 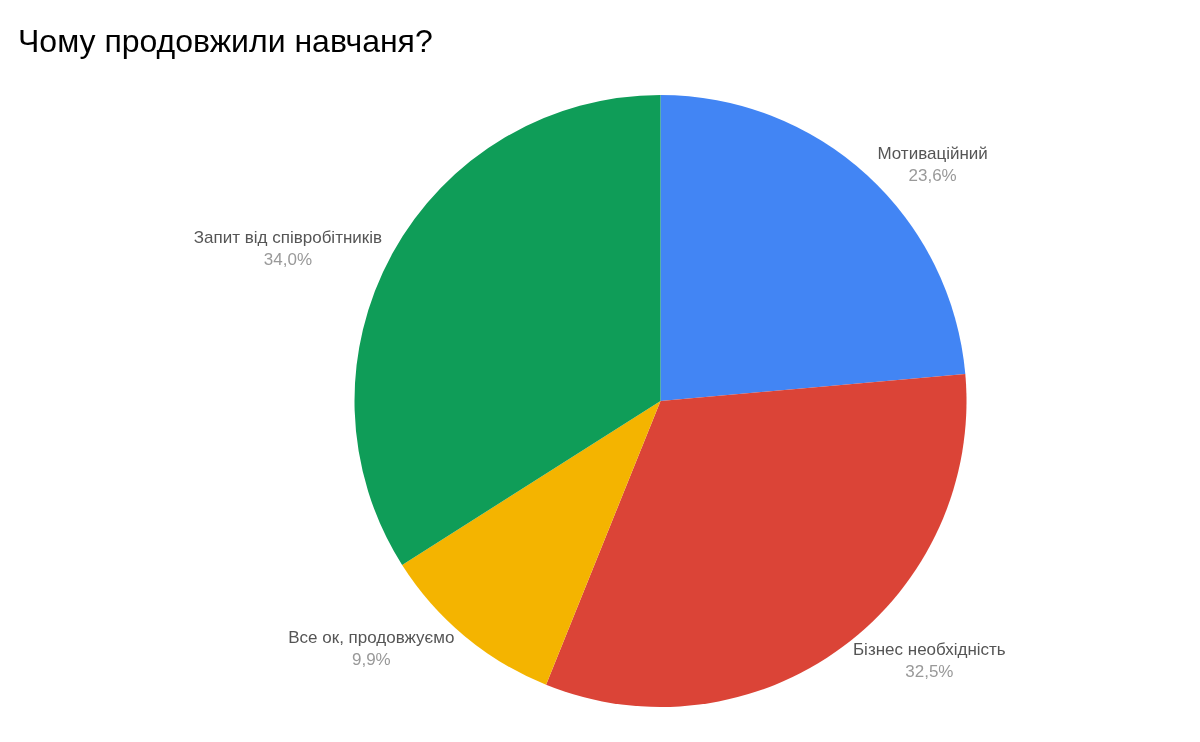 What do you see at coordinates (932, 175) in the screenshot?
I see `data-label: 23,6%` at bounding box center [932, 175].